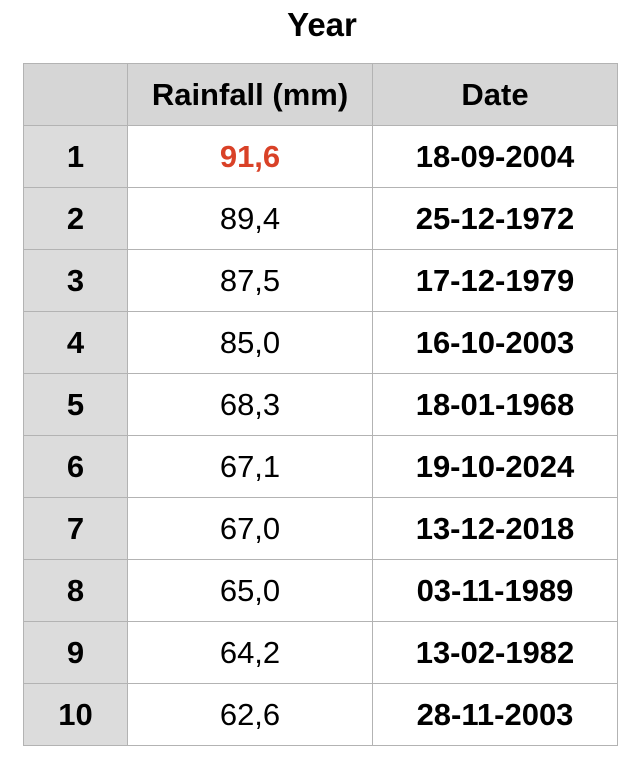 Image resolution: width=644 pixels, height=768 pixels. What do you see at coordinates (495, 528) in the screenshot?
I see `date-cell: 13-12-2018` at bounding box center [495, 528].